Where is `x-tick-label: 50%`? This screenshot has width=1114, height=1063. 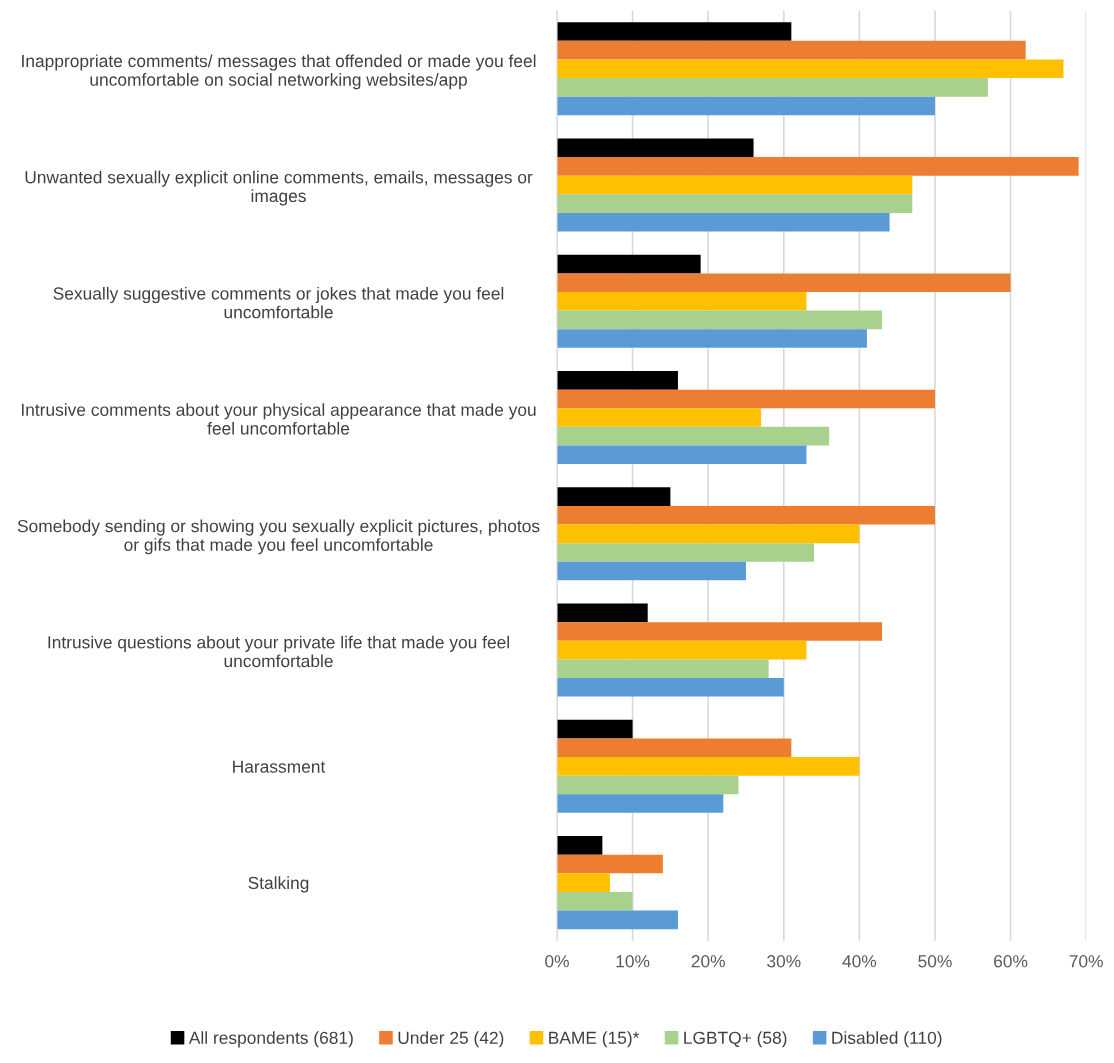 x-tick-label: 50% is located at coordinates (935, 961).